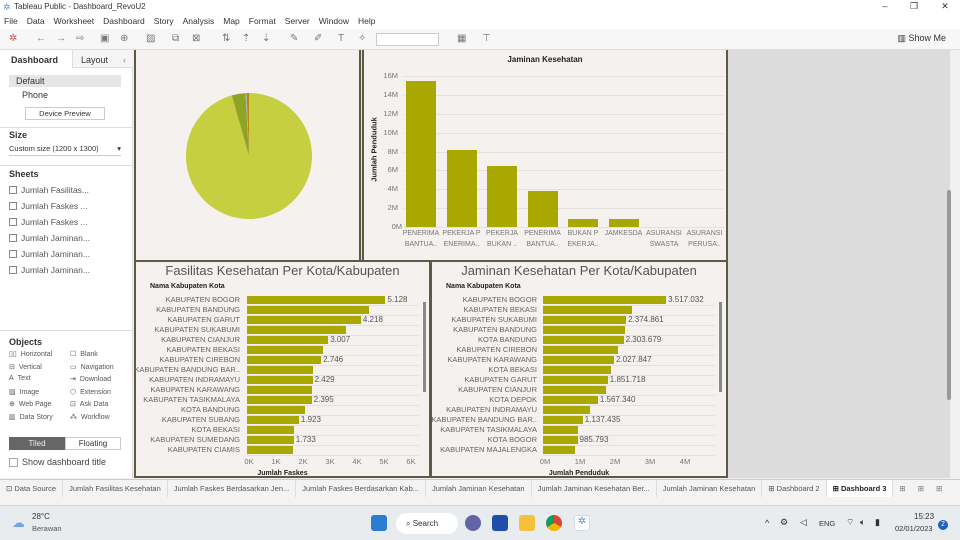 Image resolution: width=960 pixels, height=540 pixels. I want to click on object-image: ▨ Image, so click(24, 392).